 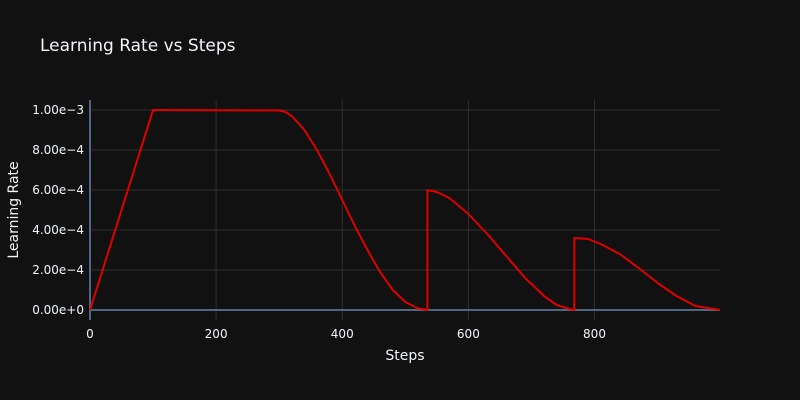 What do you see at coordinates (594, 334) in the screenshot?
I see `x-tick-label: 800` at bounding box center [594, 334].